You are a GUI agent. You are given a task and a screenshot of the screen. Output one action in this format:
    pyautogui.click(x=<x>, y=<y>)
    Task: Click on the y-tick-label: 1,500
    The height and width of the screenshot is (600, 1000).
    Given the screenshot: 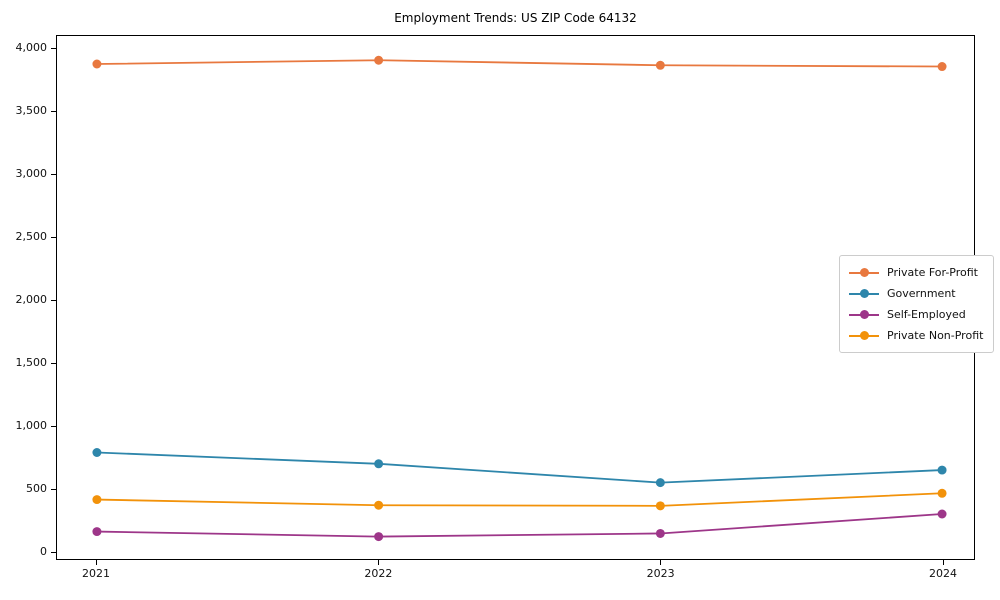 What is the action you would take?
    pyautogui.click(x=31, y=362)
    